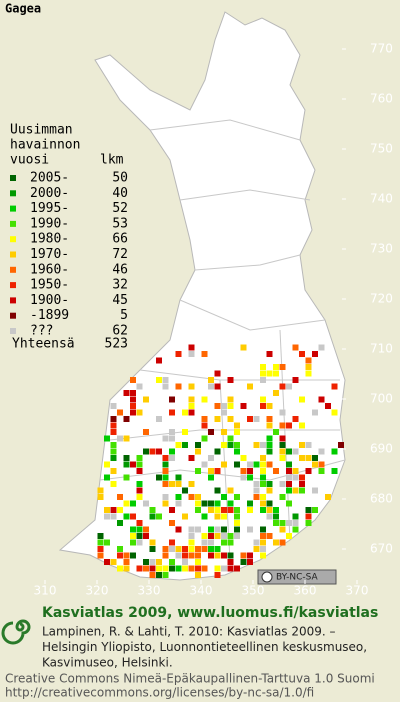  I want to click on legend-count: 32, so click(120, 285).